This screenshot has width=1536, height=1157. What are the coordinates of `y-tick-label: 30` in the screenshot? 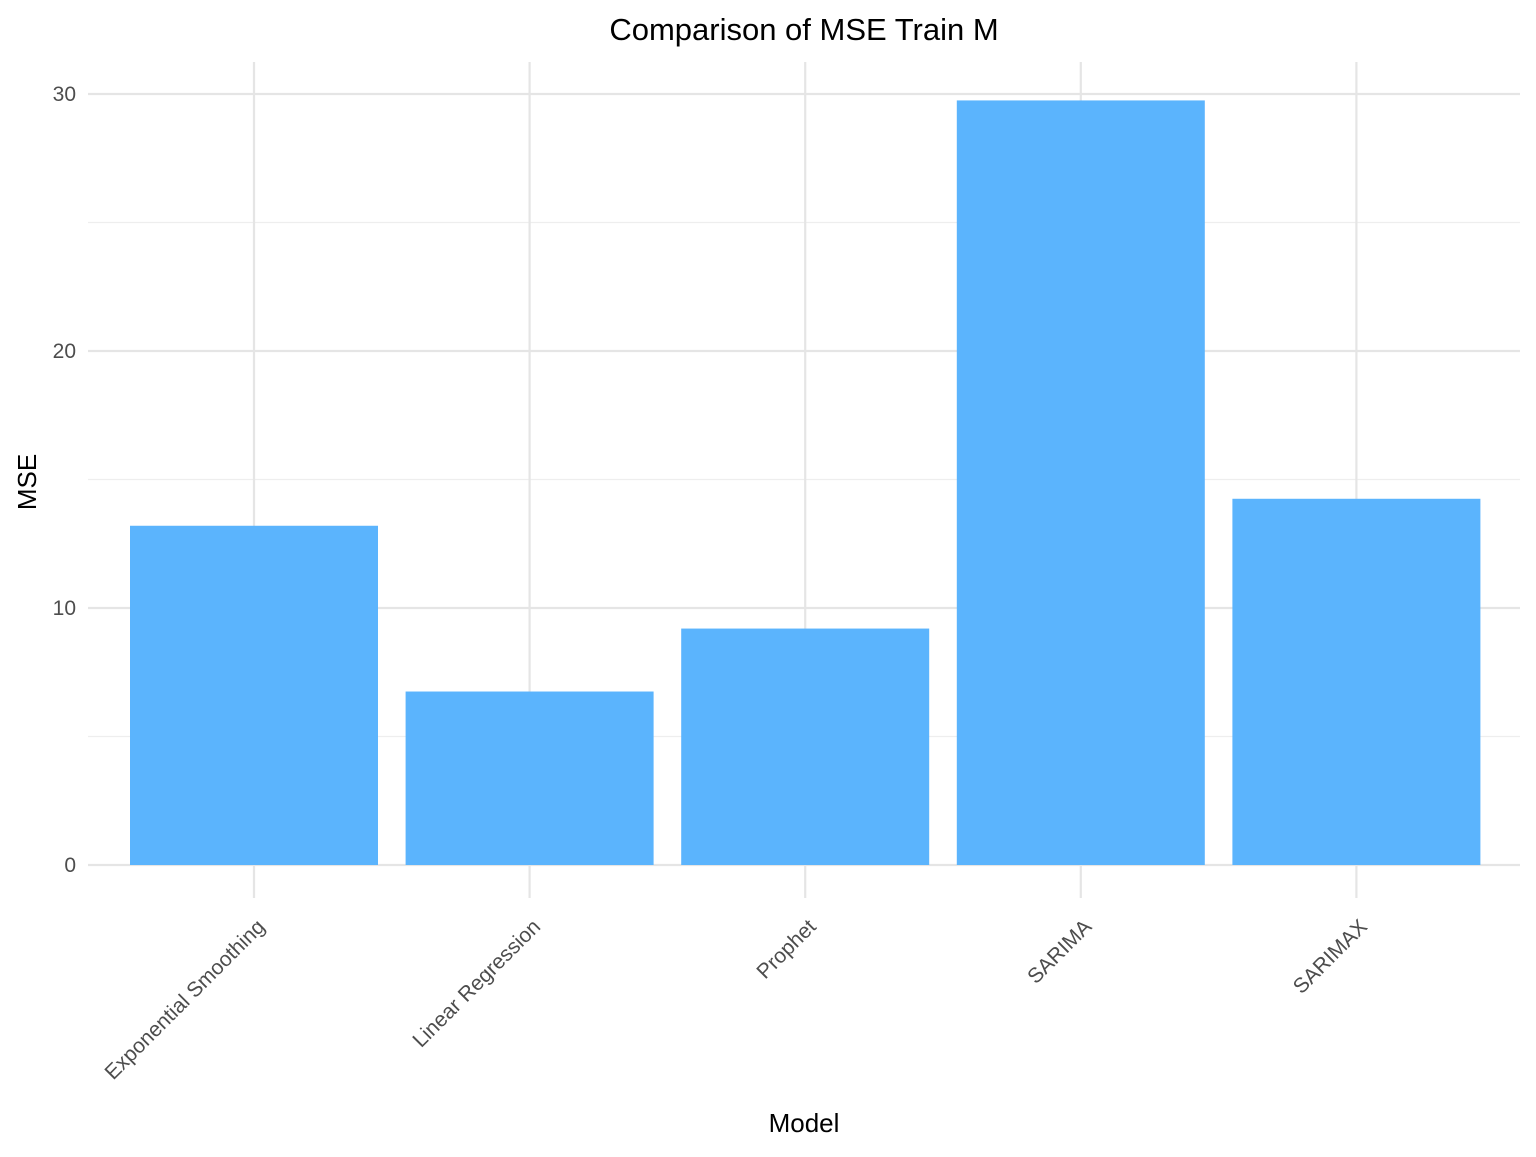 It's located at (64, 94).